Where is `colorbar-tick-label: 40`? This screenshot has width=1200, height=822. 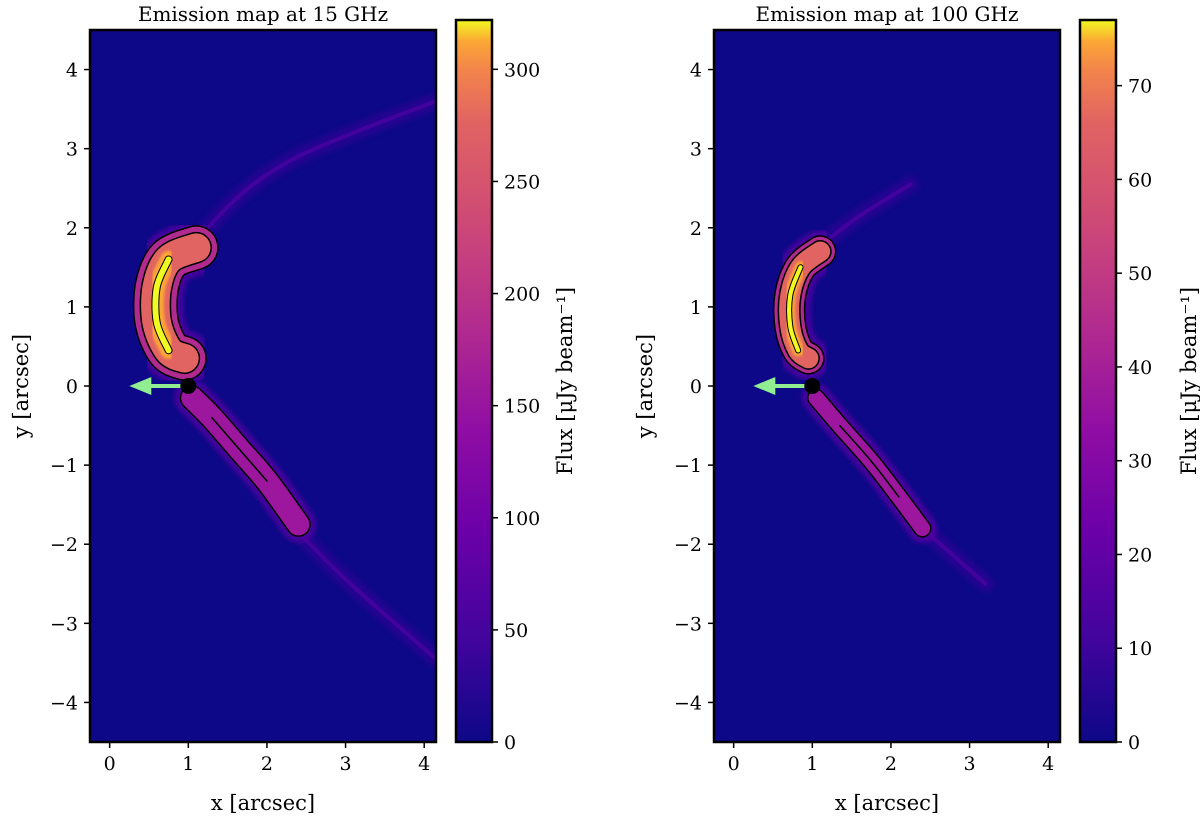 colorbar-tick-label: 40 is located at coordinates (1140, 368).